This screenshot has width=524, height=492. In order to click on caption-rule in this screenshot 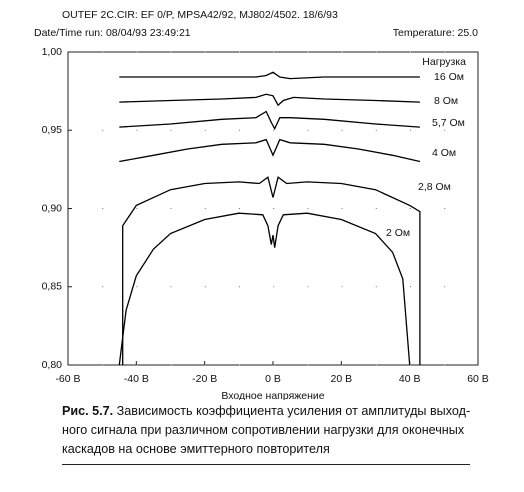, I will do `click(266, 464)`.